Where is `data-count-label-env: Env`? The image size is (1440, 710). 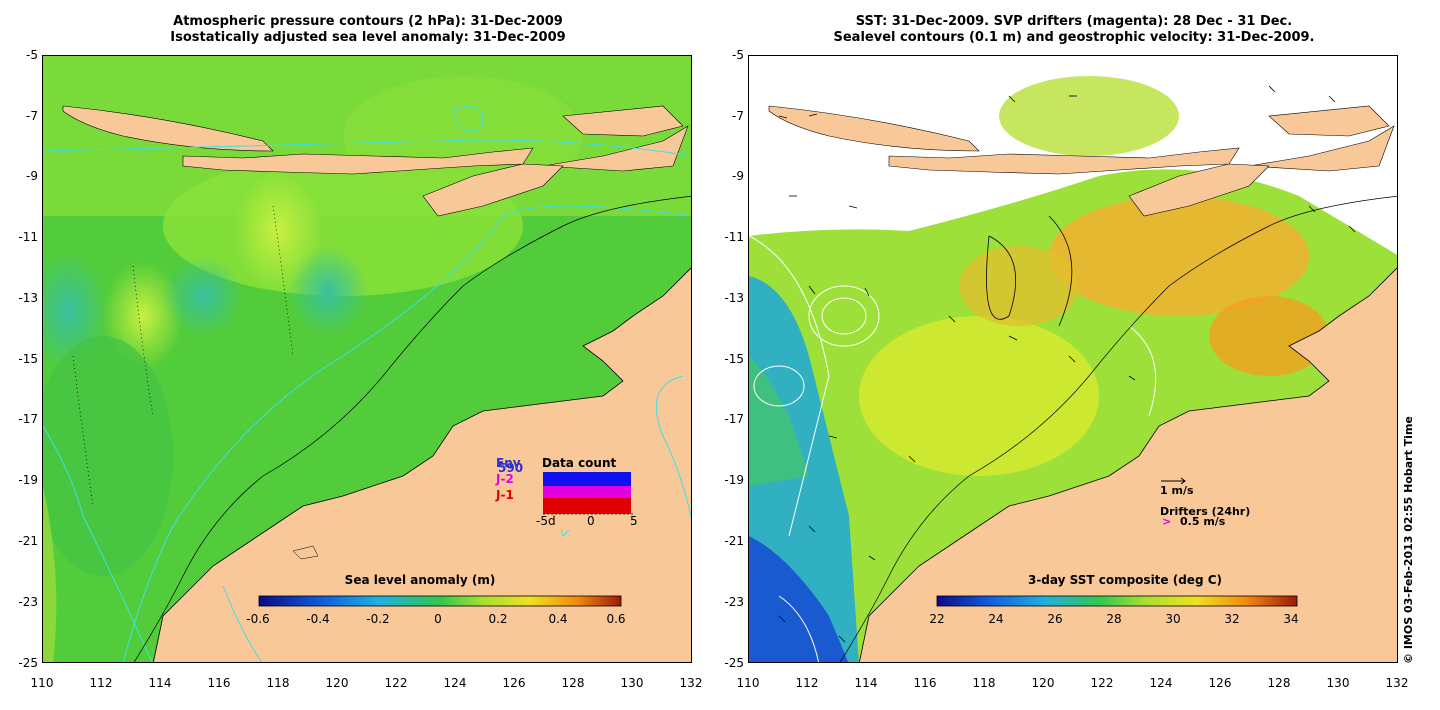 data-count-label-env: Env is located at coordinates (508, 463).